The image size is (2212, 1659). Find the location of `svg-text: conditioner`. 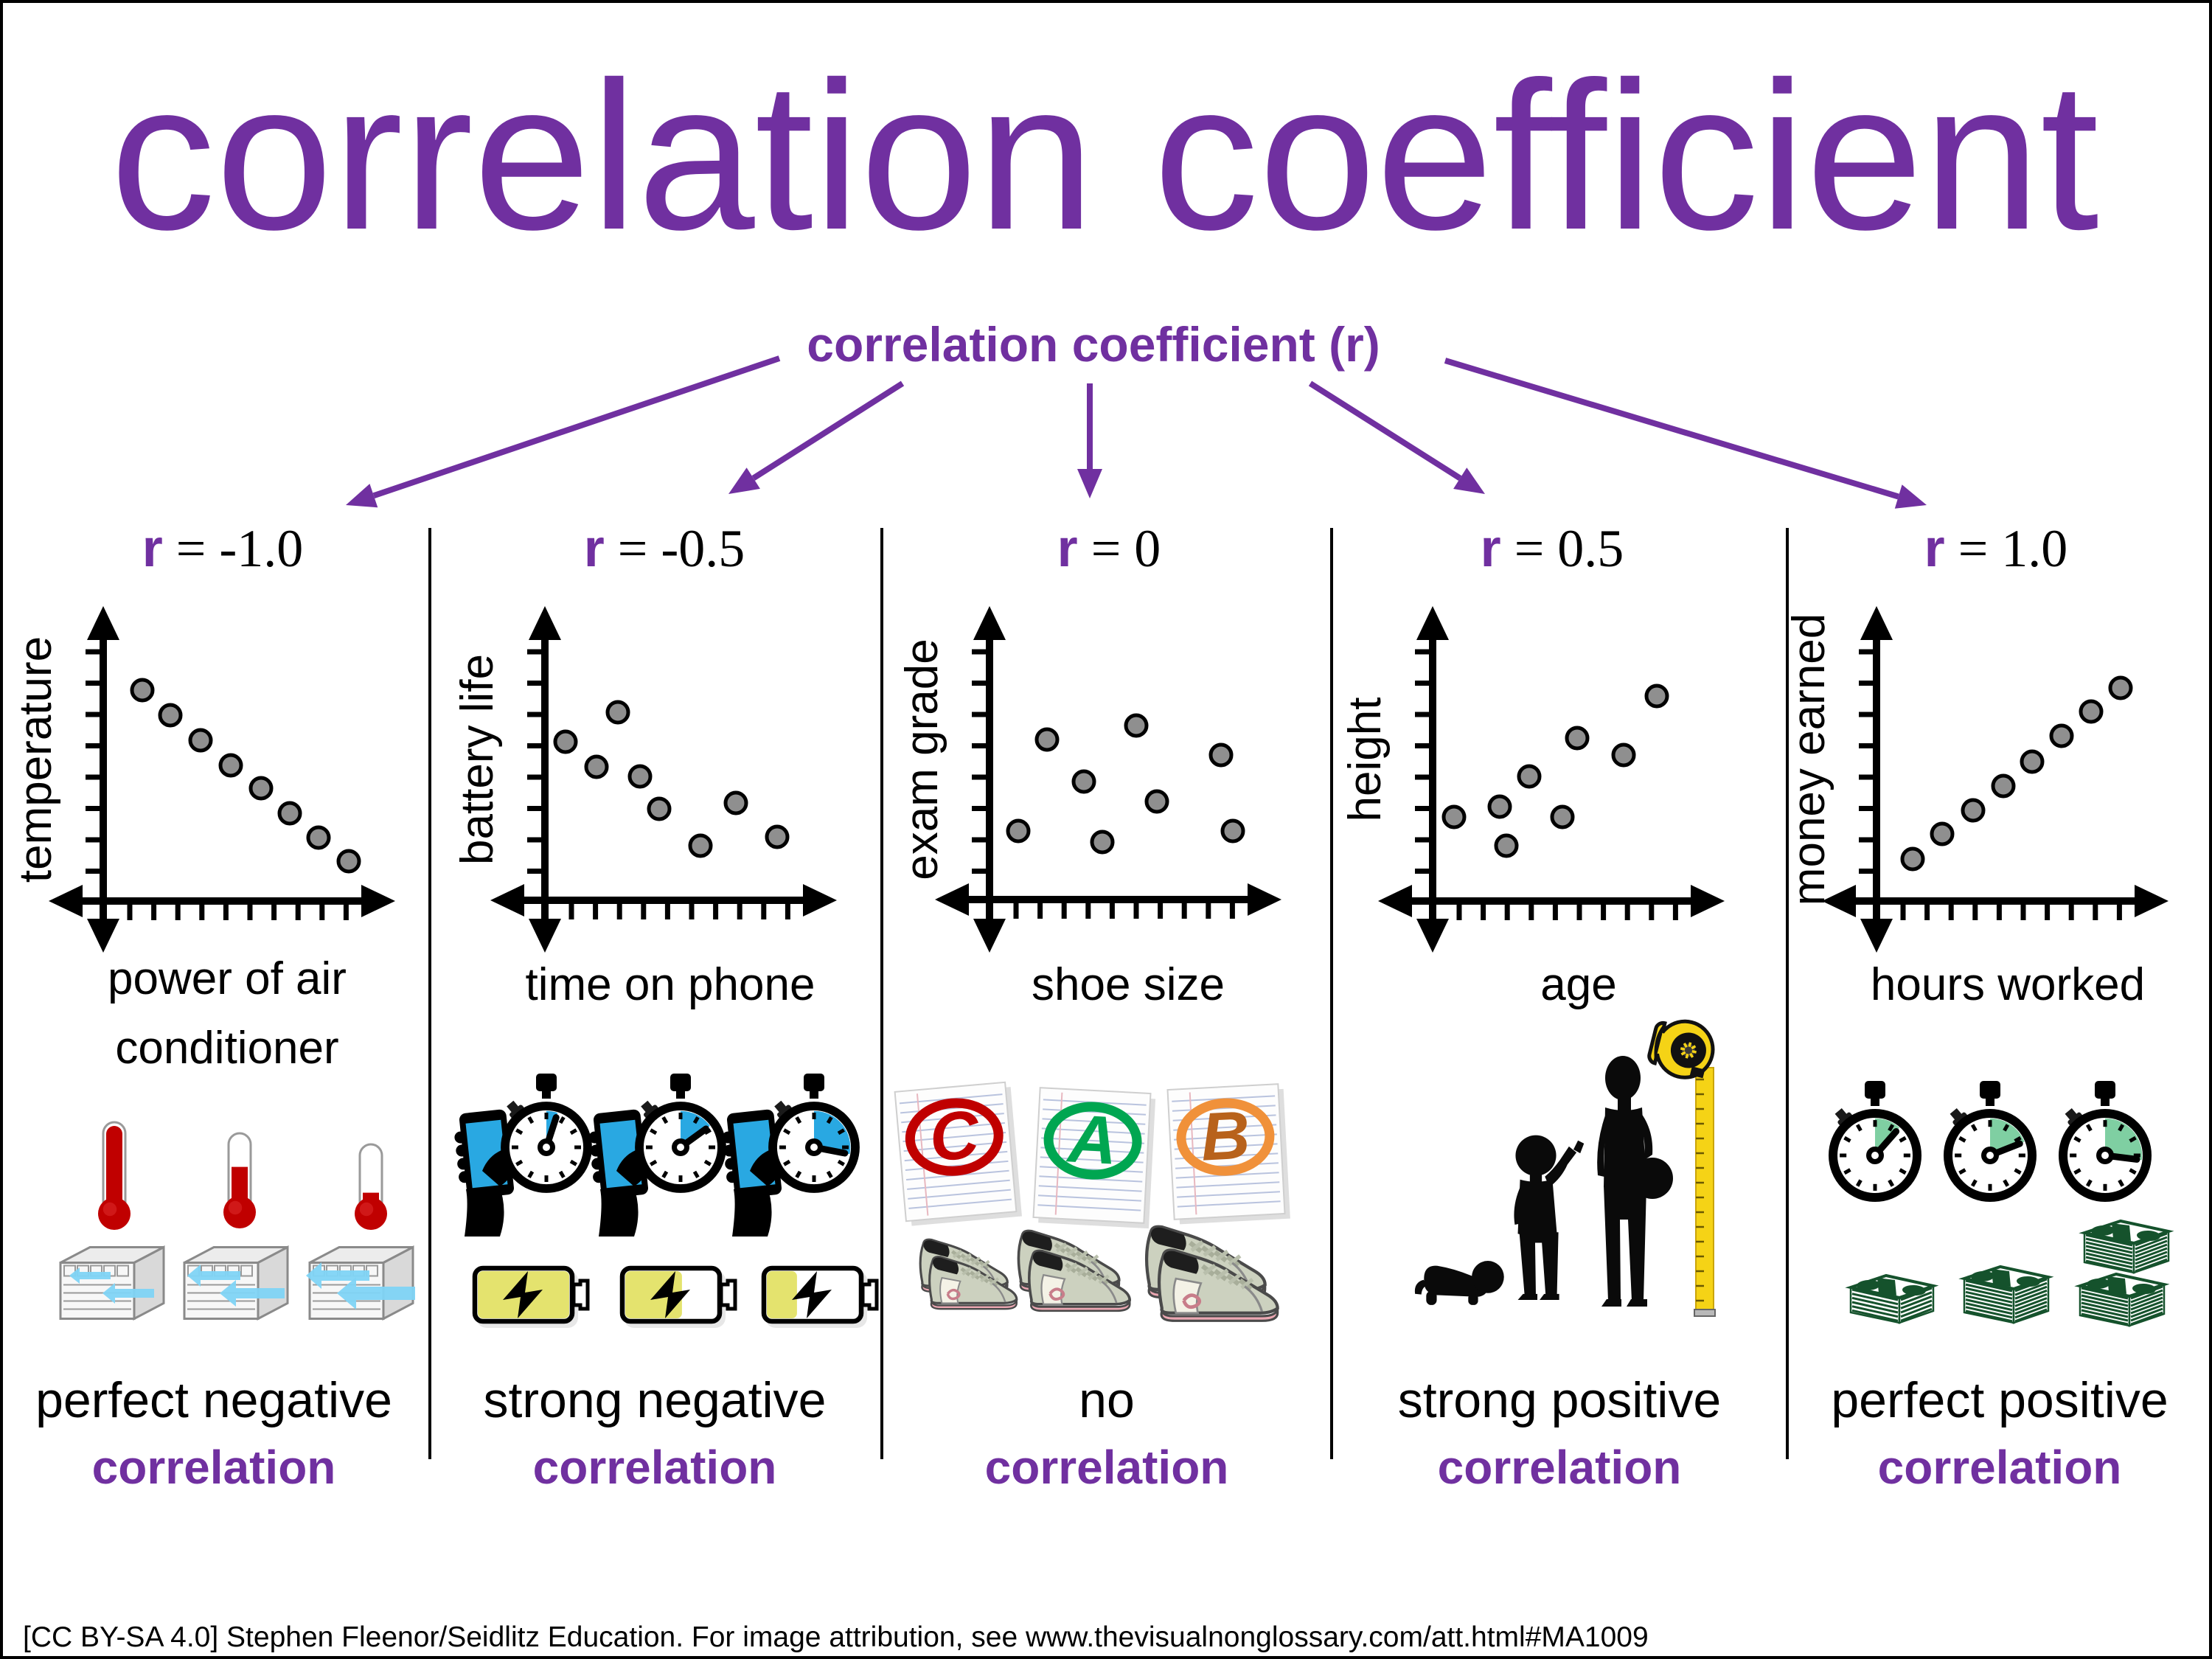

svg-text: conditioner is located at coordinates (226, 1048).